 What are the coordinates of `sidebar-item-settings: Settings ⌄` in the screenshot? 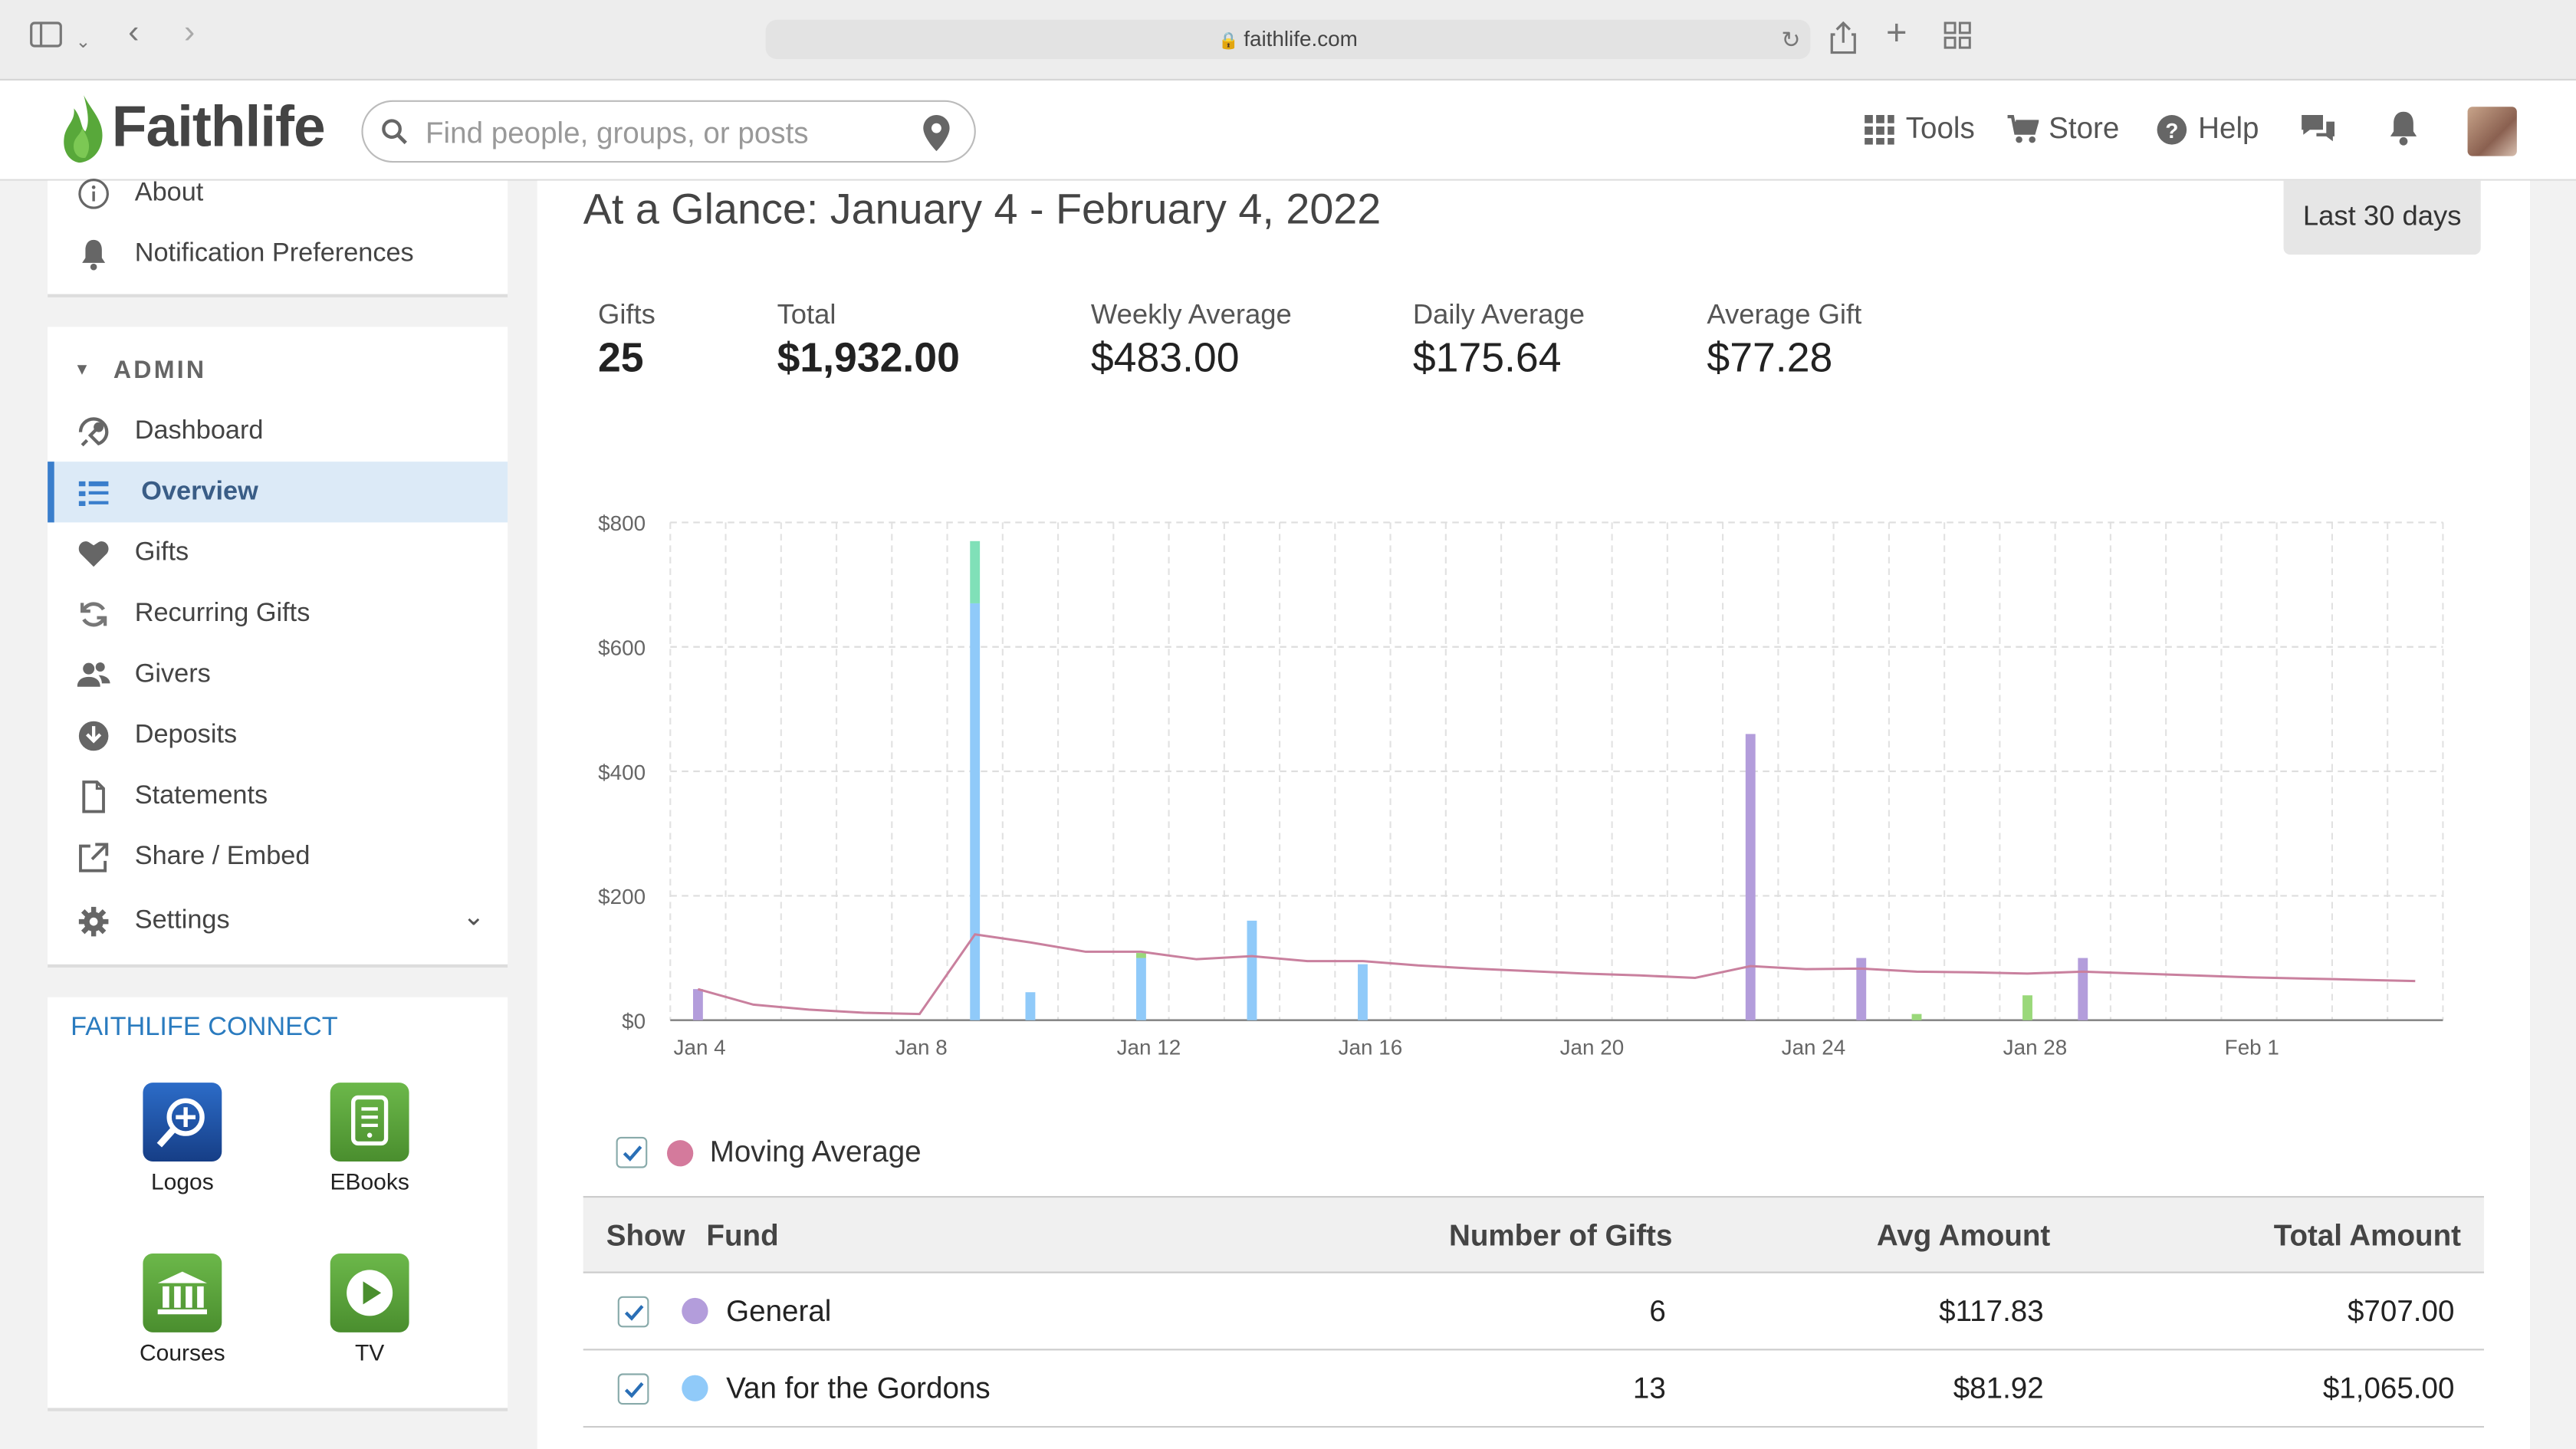 It's located at (278, 921).